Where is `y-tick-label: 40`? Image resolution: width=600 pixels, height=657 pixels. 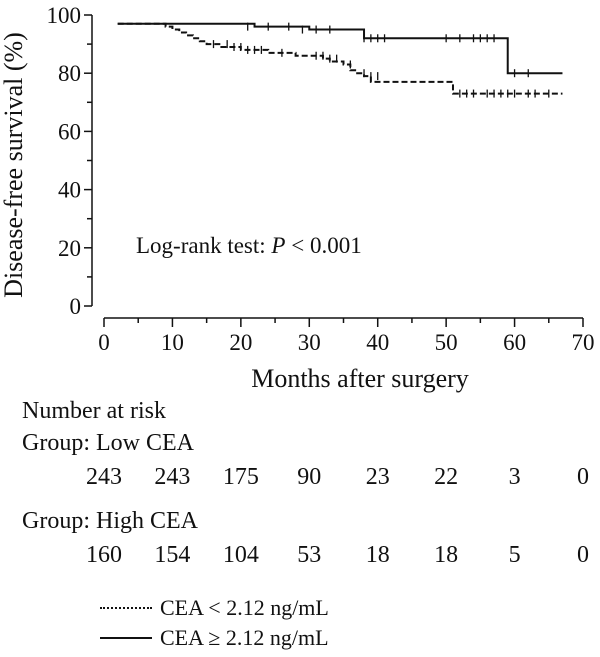 y-tick-label: 40 is located at coordinates (69, 190).